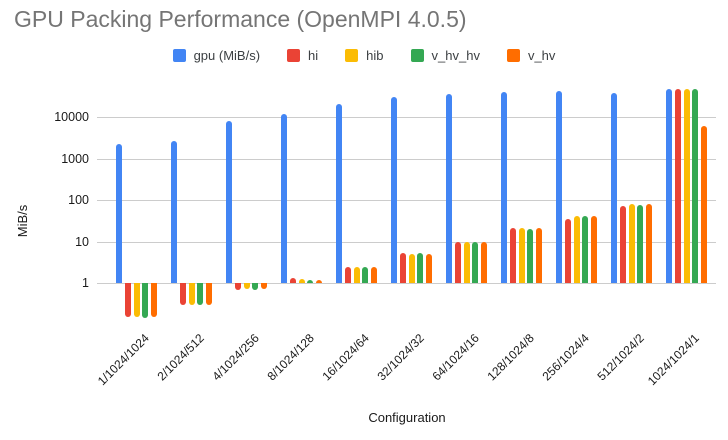 The image size is (728, 440). What do you see at coordinates (313, 55) in the screenshot?
I see `legend-label: hi` at bounding box center [313, 55].